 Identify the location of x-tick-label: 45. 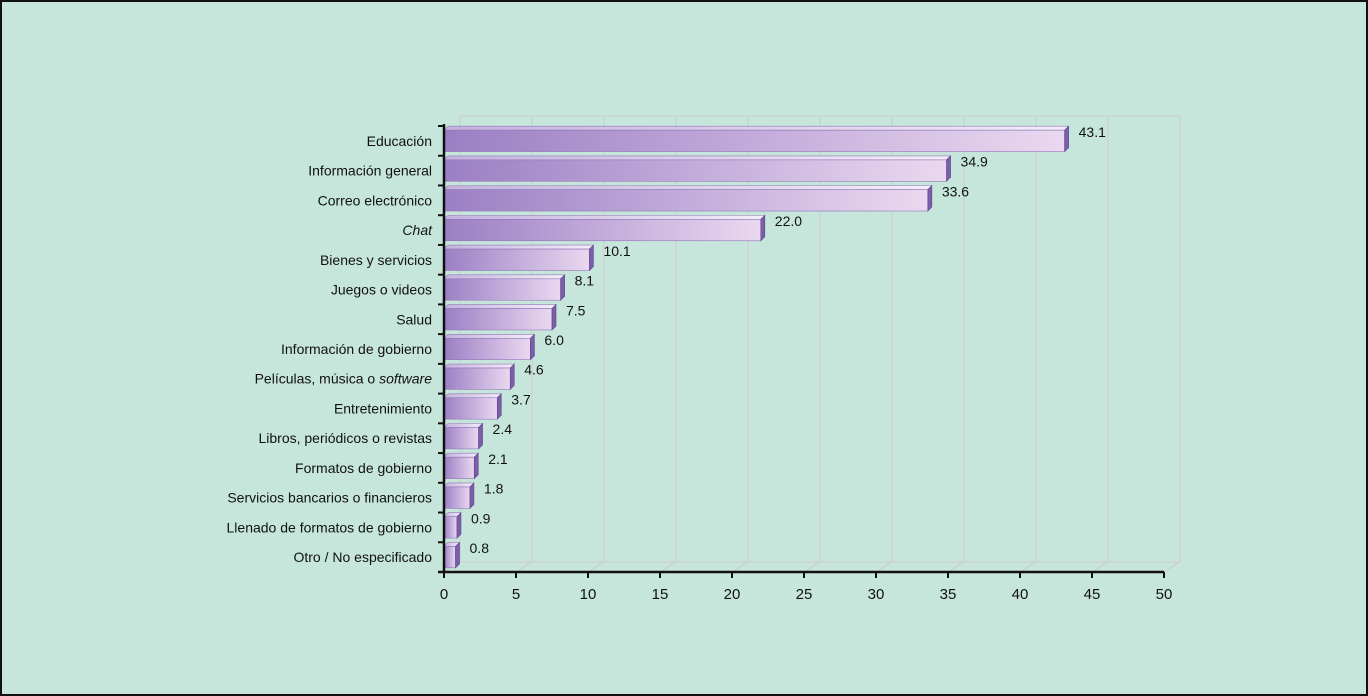
(1092, 594).